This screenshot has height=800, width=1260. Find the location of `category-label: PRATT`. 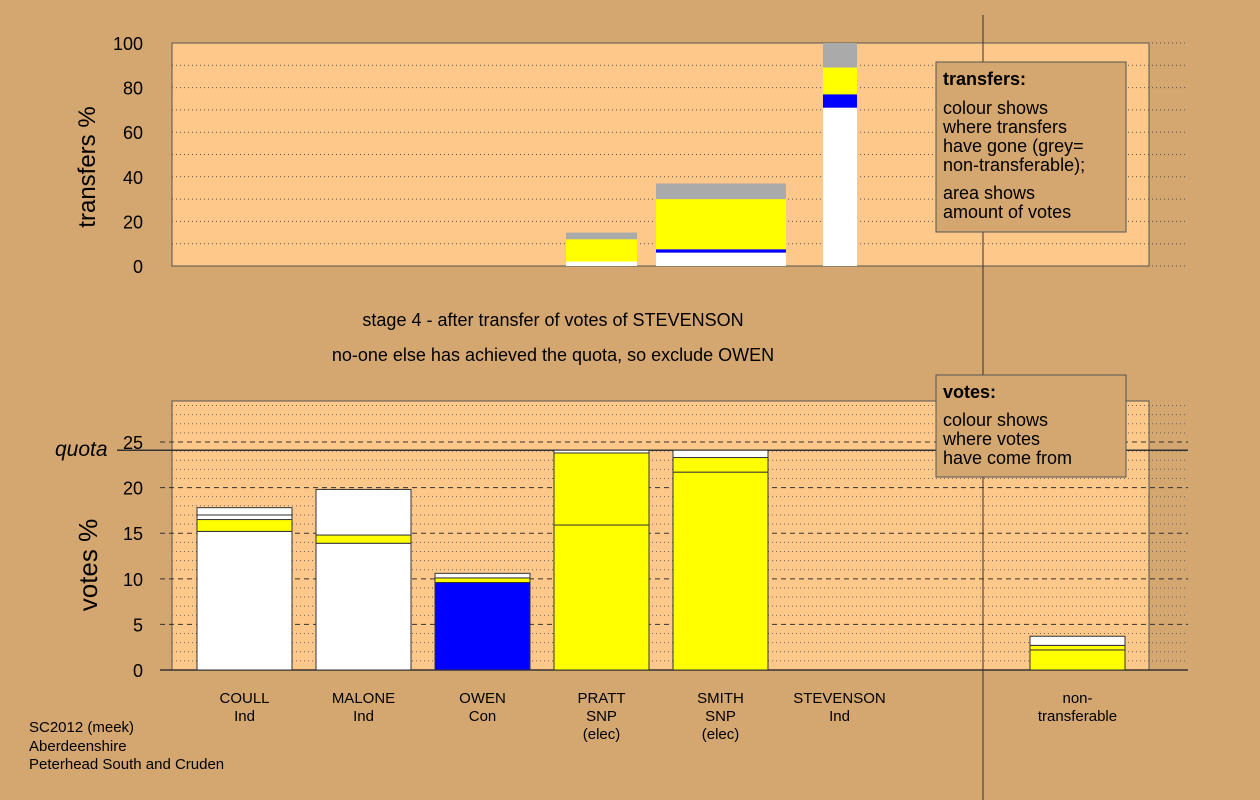

category-label: PRATT is located at coordinates (601, 698).